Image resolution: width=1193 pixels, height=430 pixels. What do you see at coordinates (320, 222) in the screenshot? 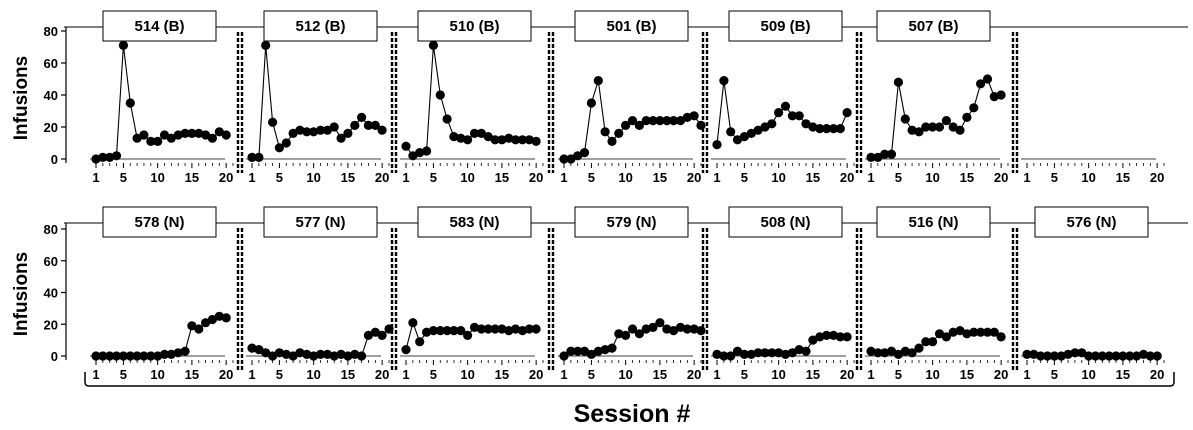
I see `panel-title: 577 (N)` at bounding box center [320, 222].